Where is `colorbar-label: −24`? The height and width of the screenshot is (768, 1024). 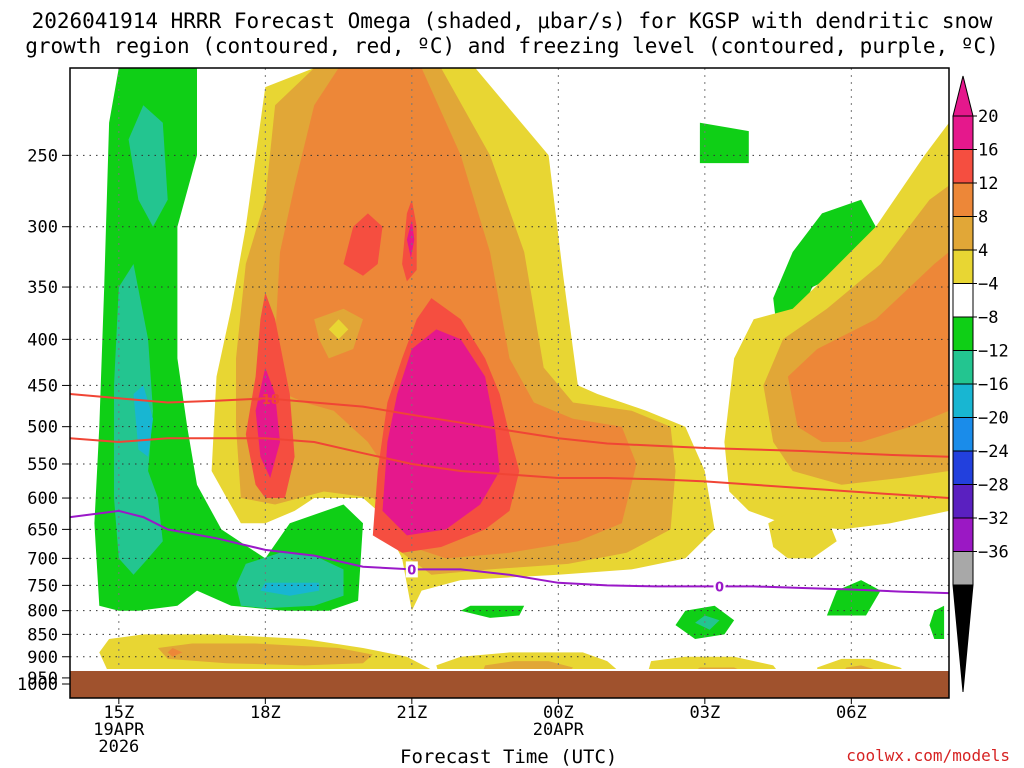 colorbar-label: −24 is located at coordinates (993, 452).